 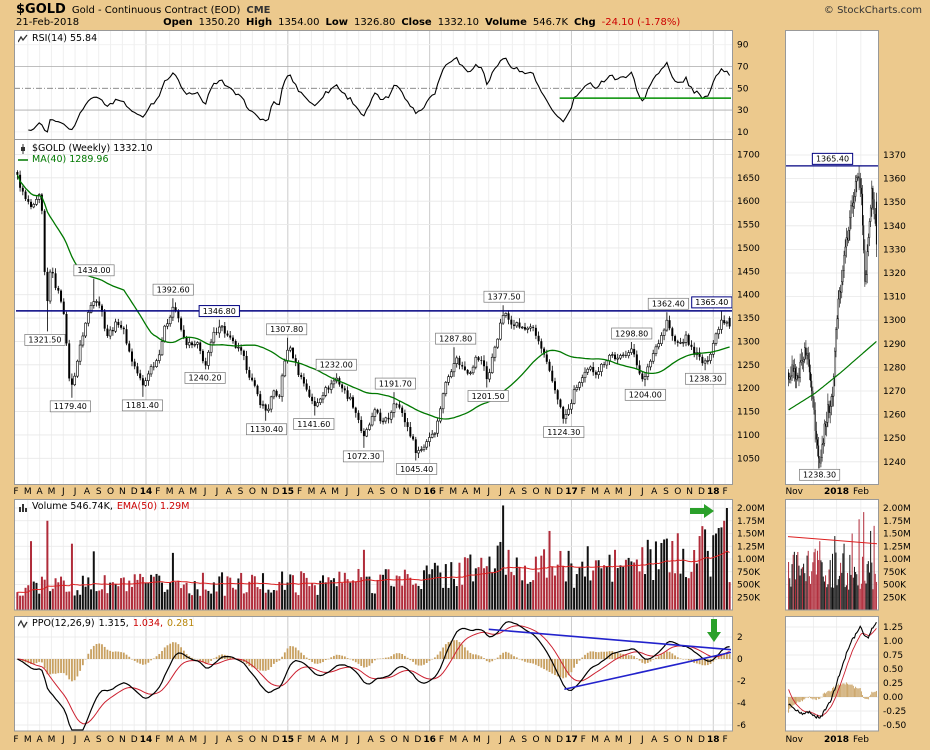 I want to click on svg-text: 1298.80, so click(x=631, y=333).